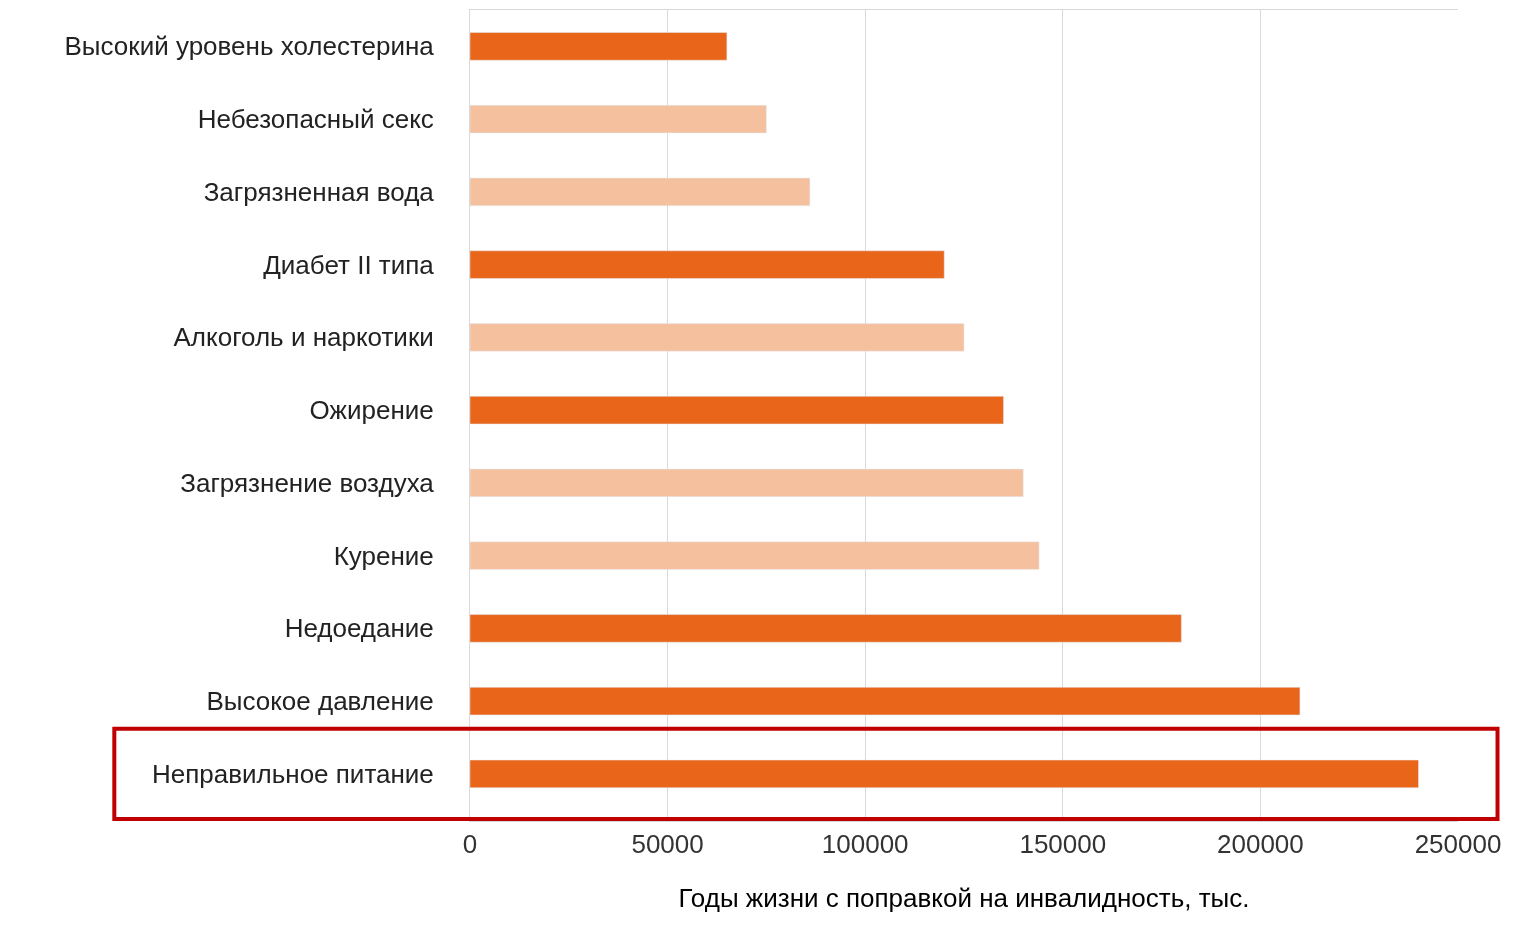  I want to click on y-tick-label: Высокий уровень холестерина, so click(249, 46).